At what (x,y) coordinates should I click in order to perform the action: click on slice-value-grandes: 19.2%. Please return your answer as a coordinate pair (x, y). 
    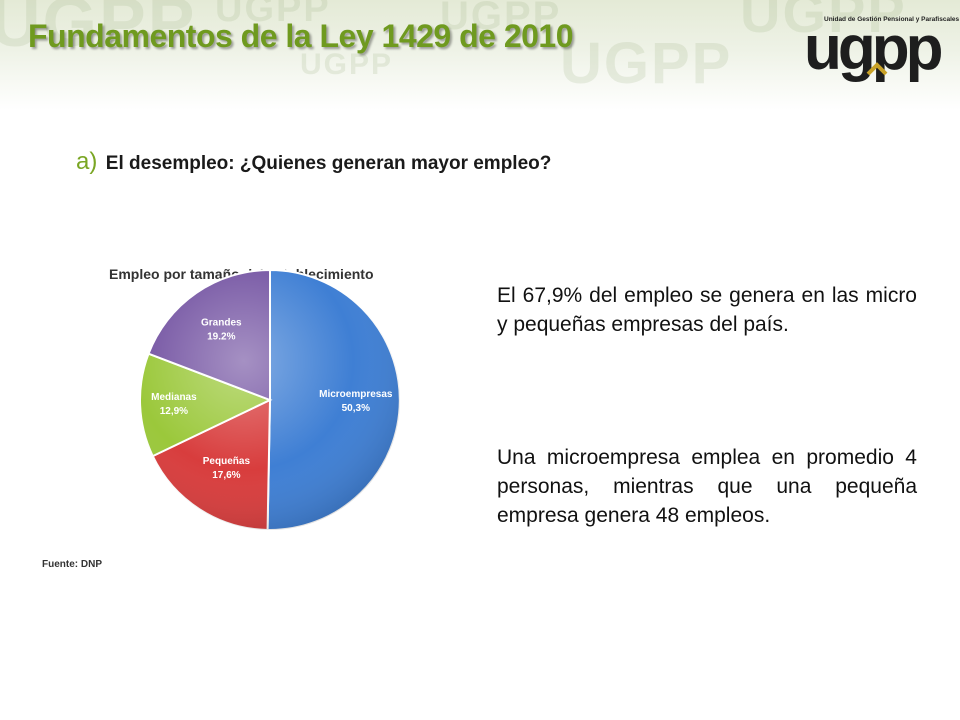
    Looking at the image, I should click on (221, 336).